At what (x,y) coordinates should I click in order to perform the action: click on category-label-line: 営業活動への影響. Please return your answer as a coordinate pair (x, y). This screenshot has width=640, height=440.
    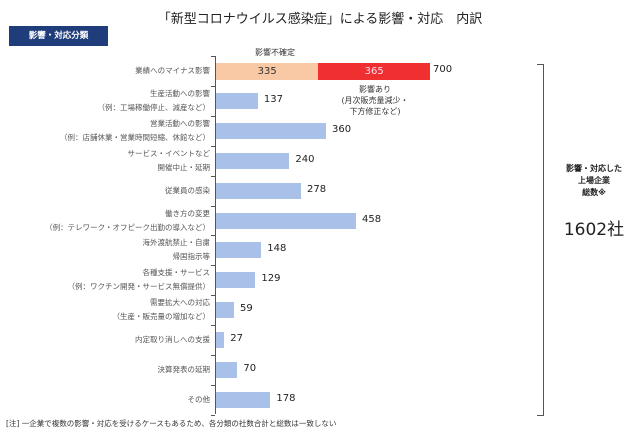
    Looking at the image, I should click on (180, 123).